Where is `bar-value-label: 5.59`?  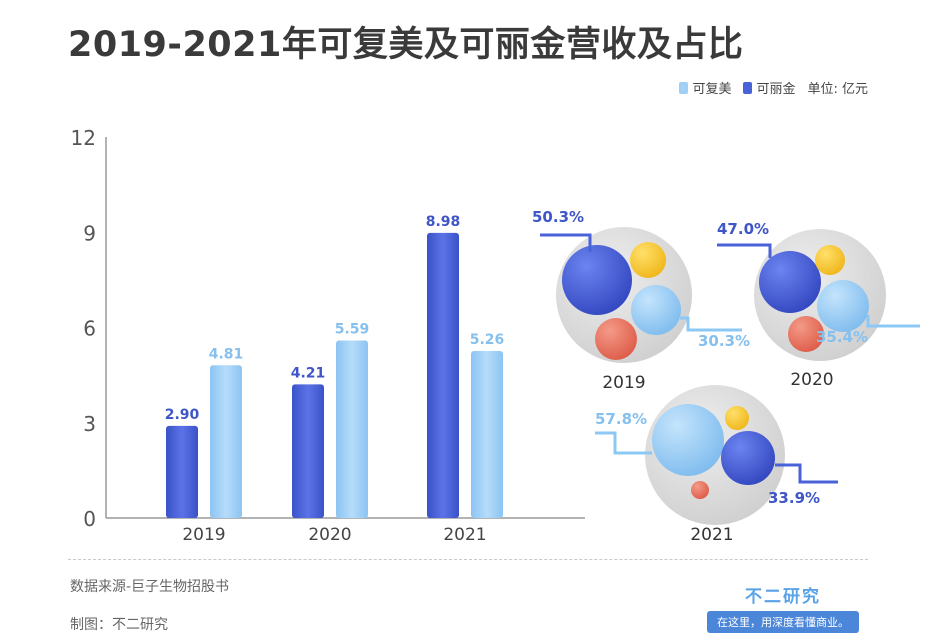
bar-value-label: 5.59 is located at coordinates (352, 330).